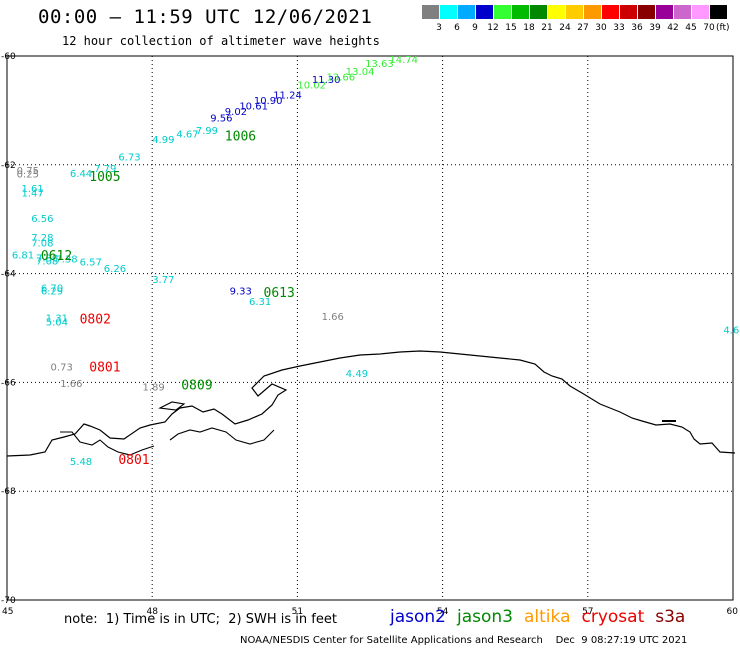  Describe the element at coordinates (565, 28) in the screenshot. I see `legend-label: 24` at that location.